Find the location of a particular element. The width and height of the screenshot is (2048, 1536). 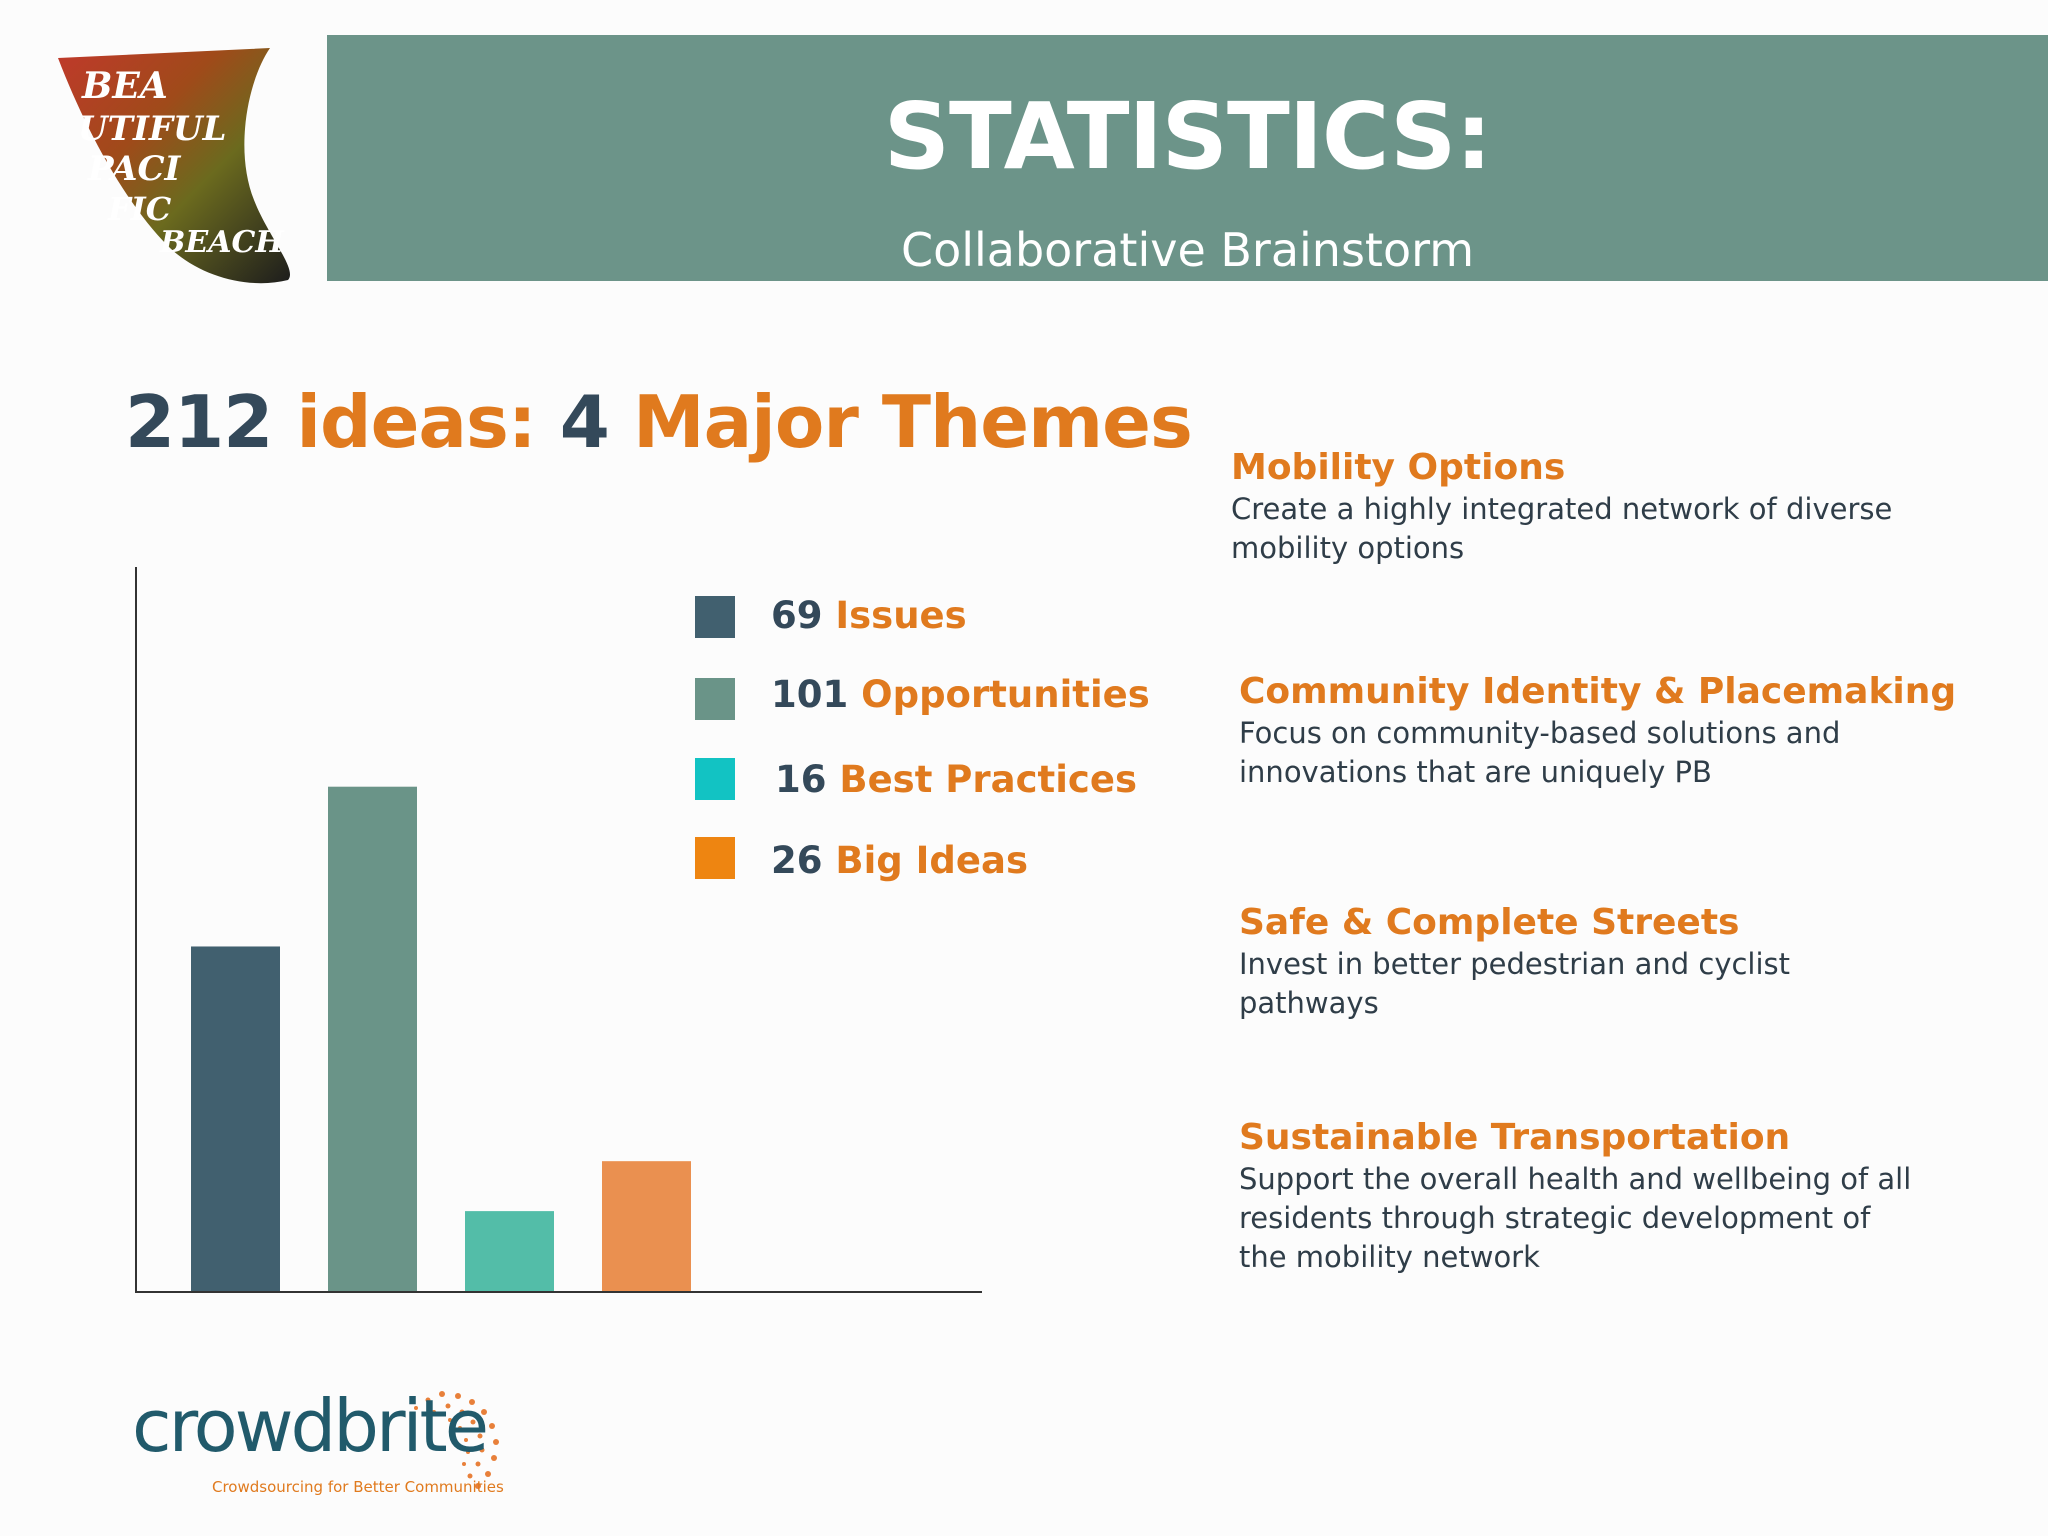

legend-value: 16 is located at coordinates (801, 779).